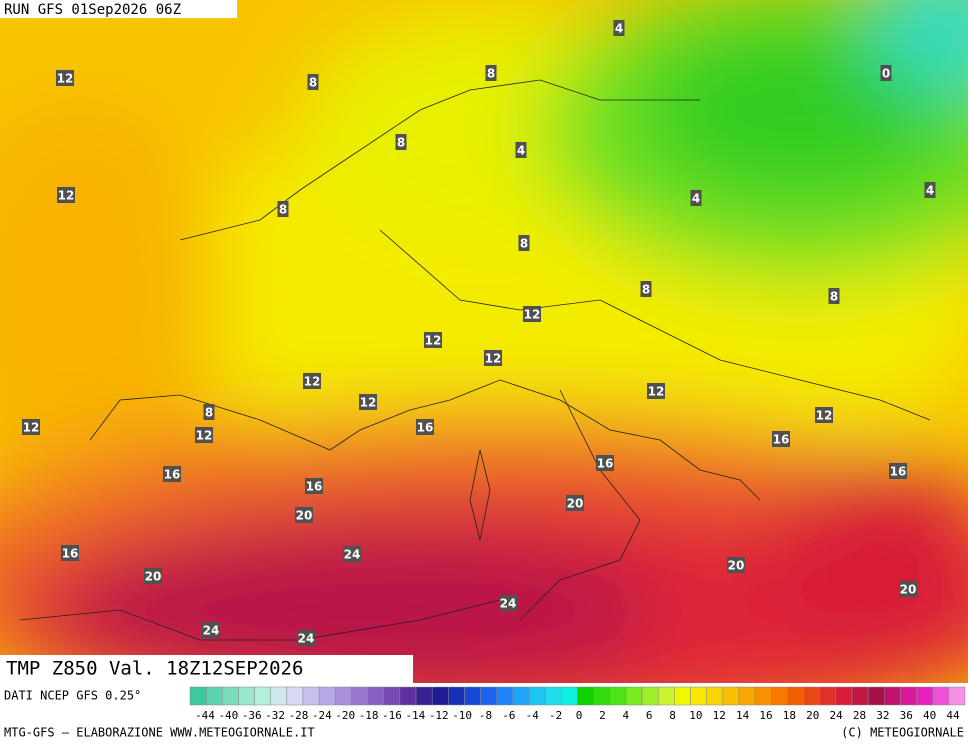  Describe the element at coordinates (953, 715) in the screenshot. I see `scale-label: 44` at that location.